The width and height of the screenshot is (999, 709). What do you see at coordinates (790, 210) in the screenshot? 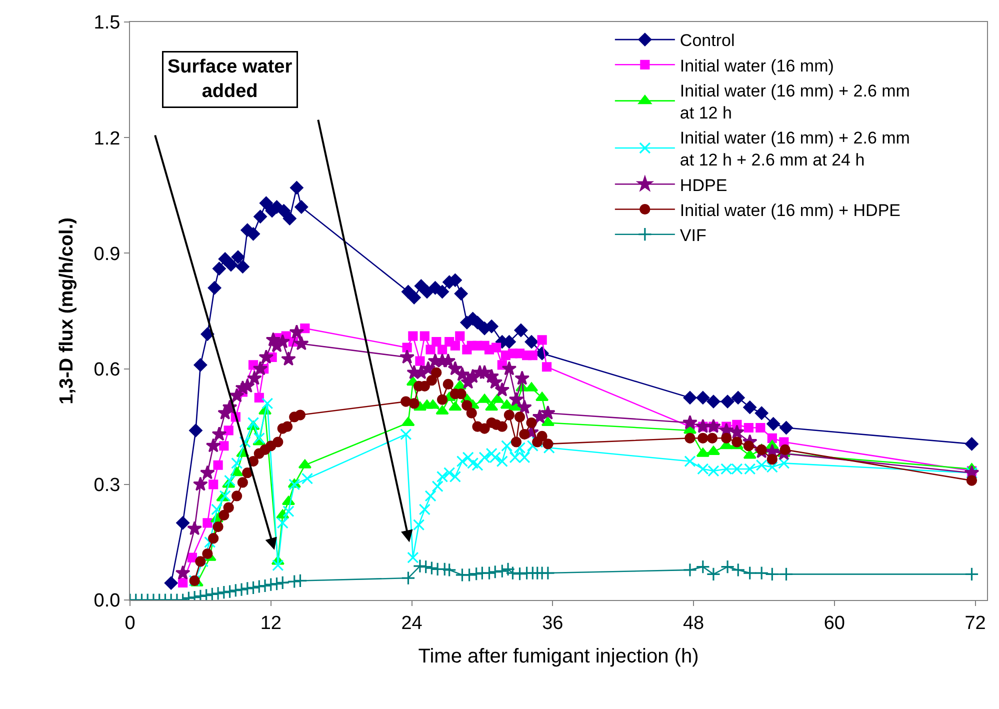
I see `legend-label: Initial water (16 mm) + HDPE` at bounding box center [790, 210].